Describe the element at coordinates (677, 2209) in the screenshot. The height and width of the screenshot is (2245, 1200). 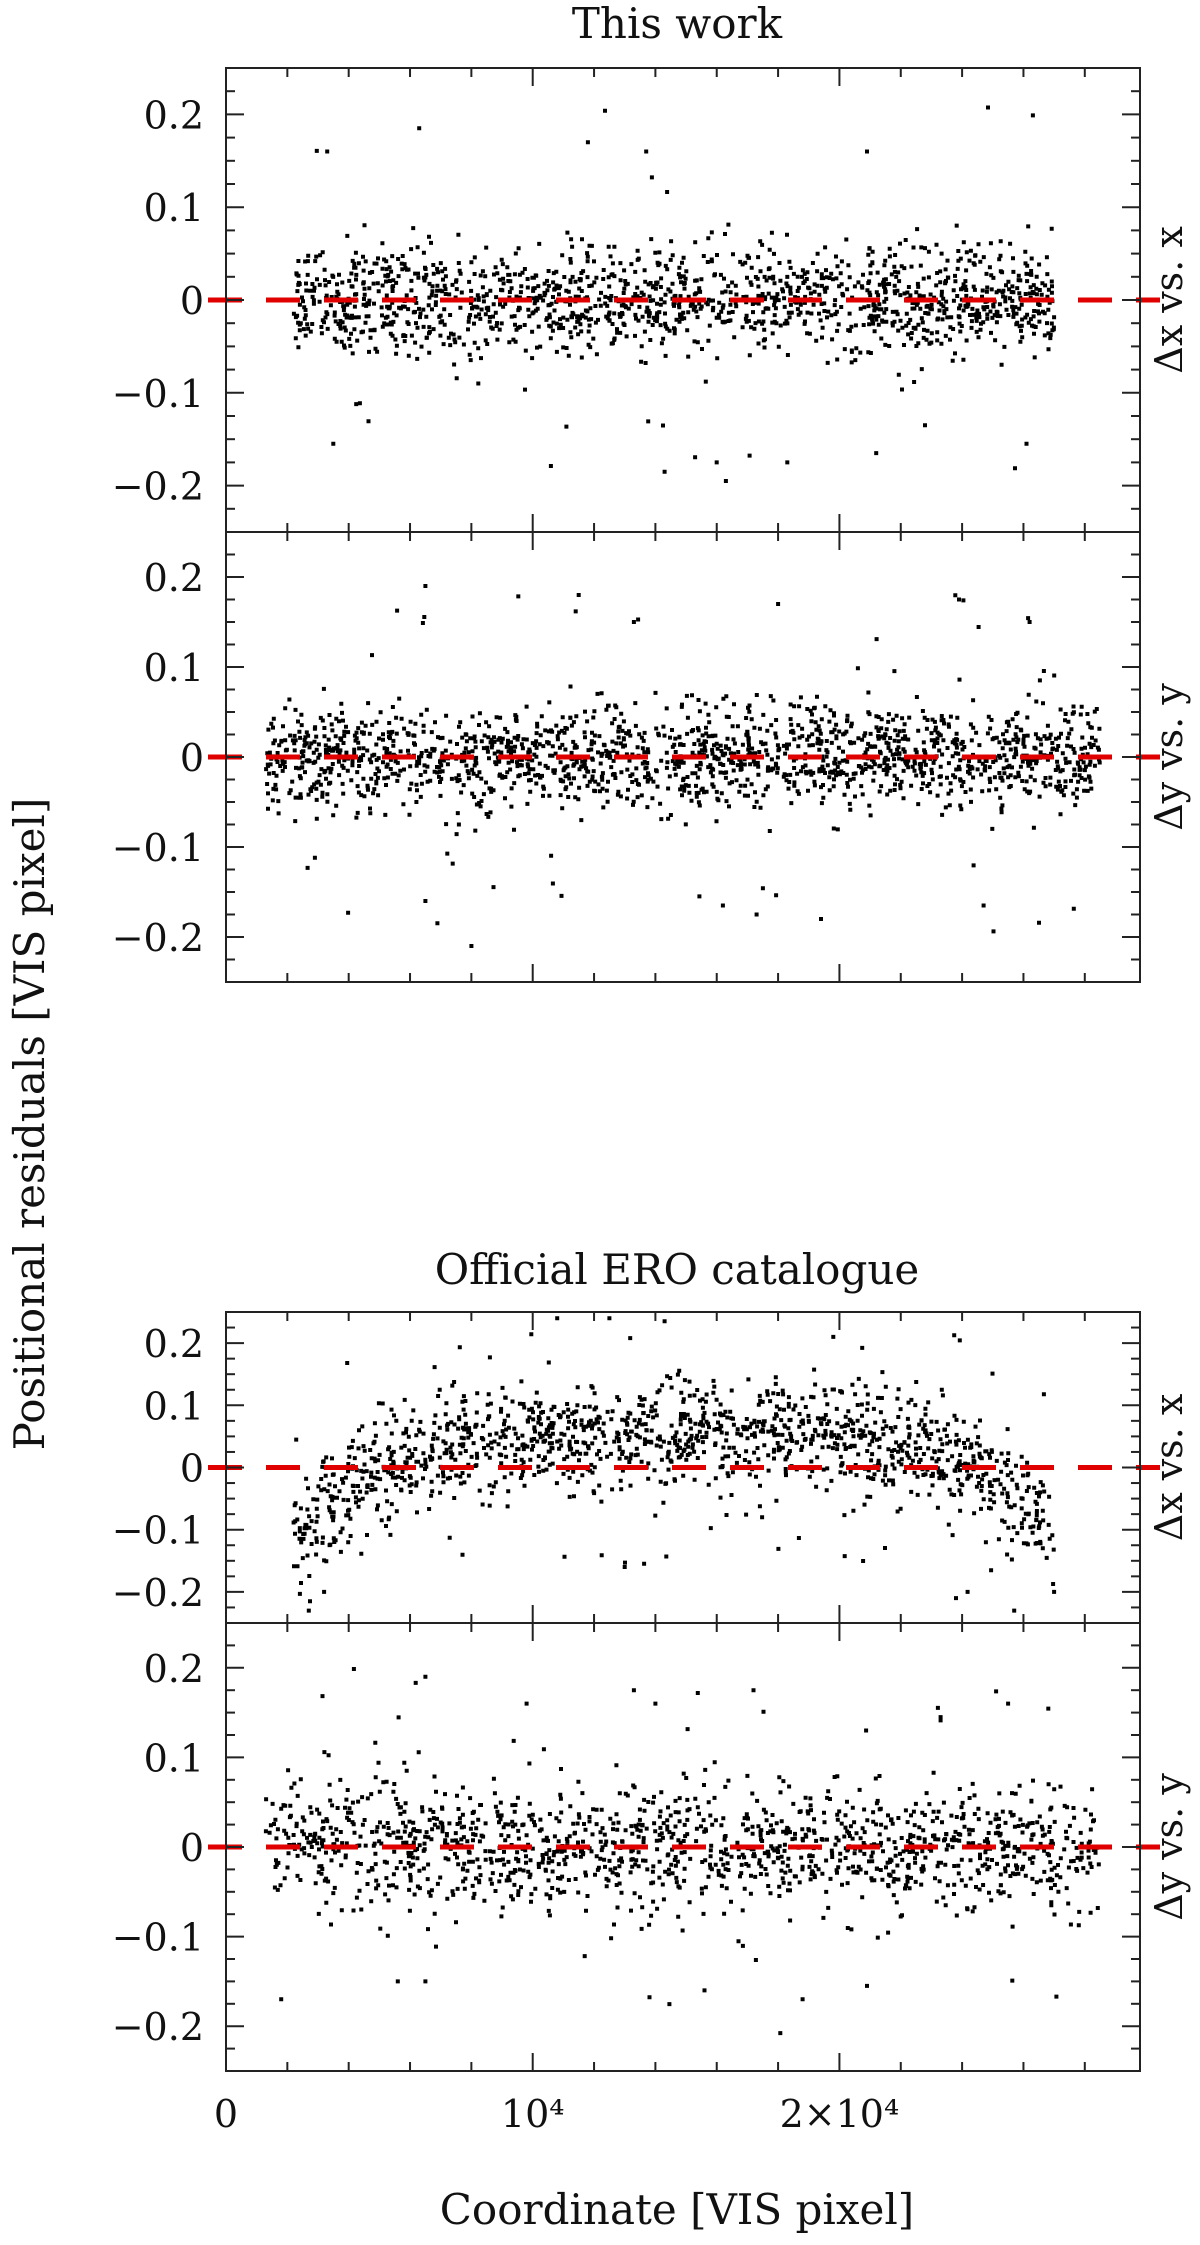
I see `x-axis-label: Coordinate [VIS pixel]` at that location.